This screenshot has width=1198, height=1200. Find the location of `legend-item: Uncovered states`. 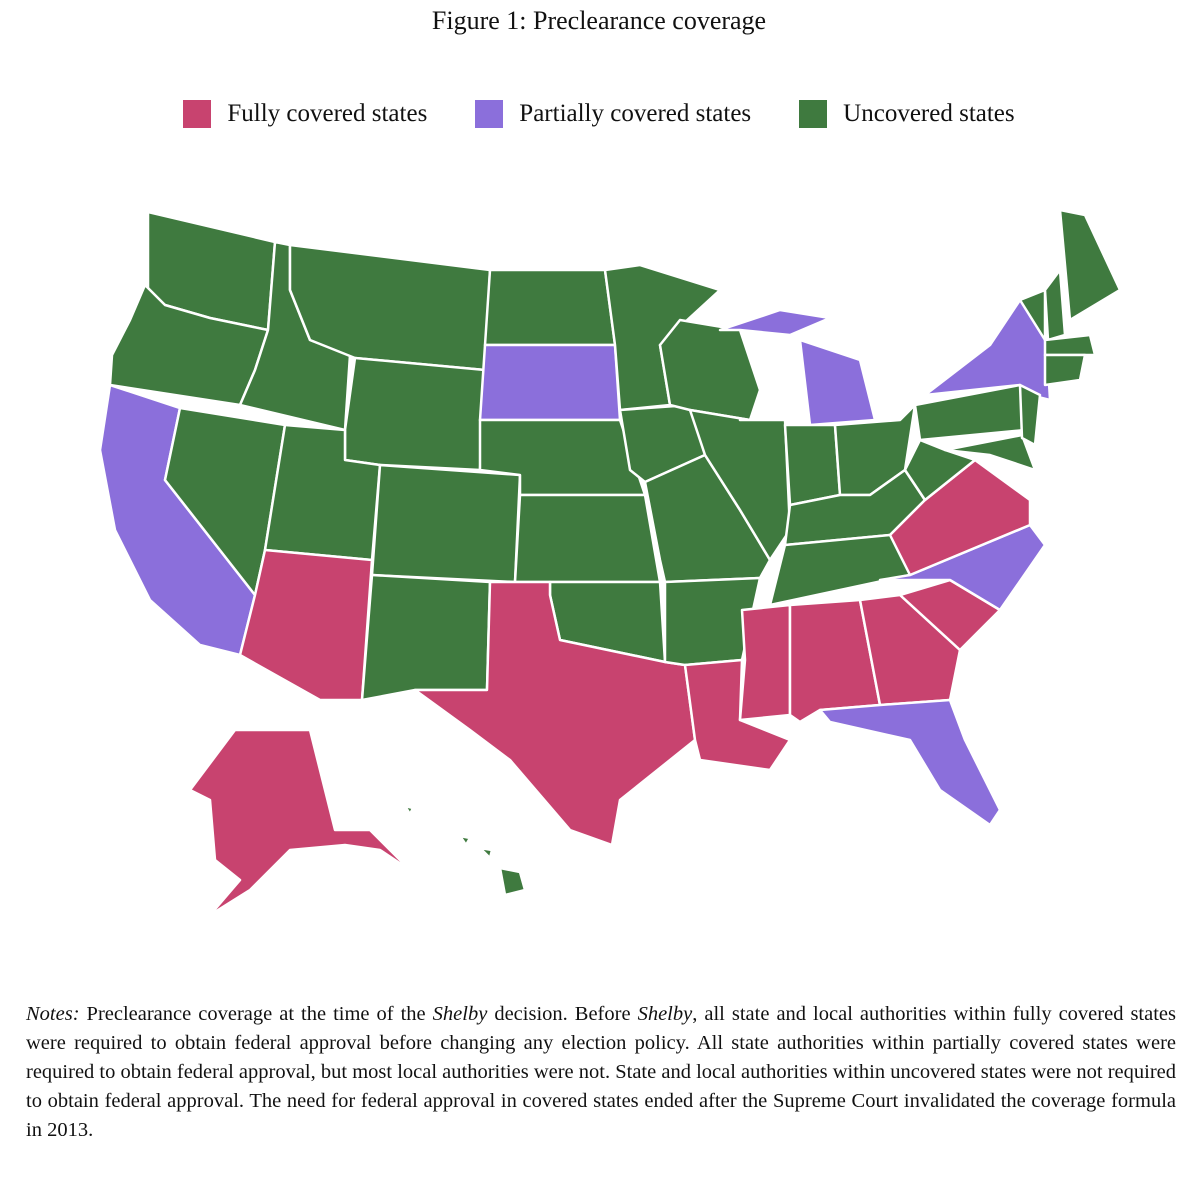

legend-item: Uncovered states is located at coordinates (907, 114).